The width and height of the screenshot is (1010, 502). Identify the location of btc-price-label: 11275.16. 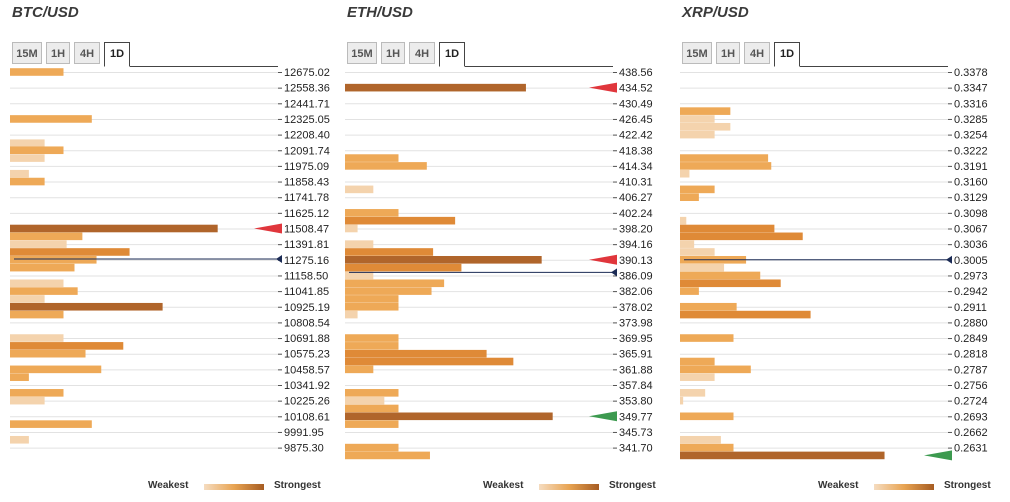
(306, 261).